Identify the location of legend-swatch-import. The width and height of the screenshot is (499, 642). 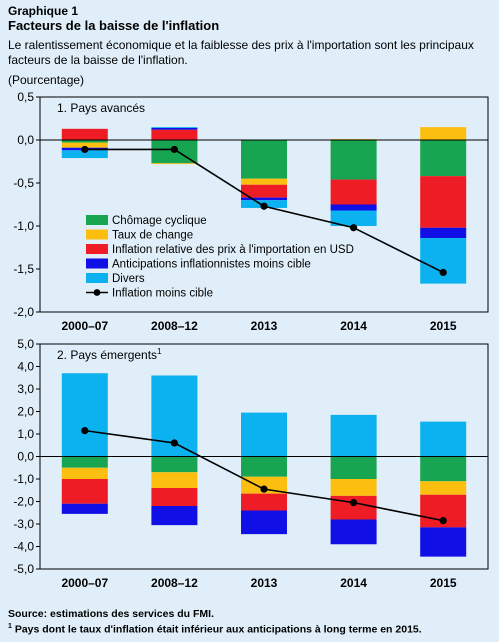
(97, 249).